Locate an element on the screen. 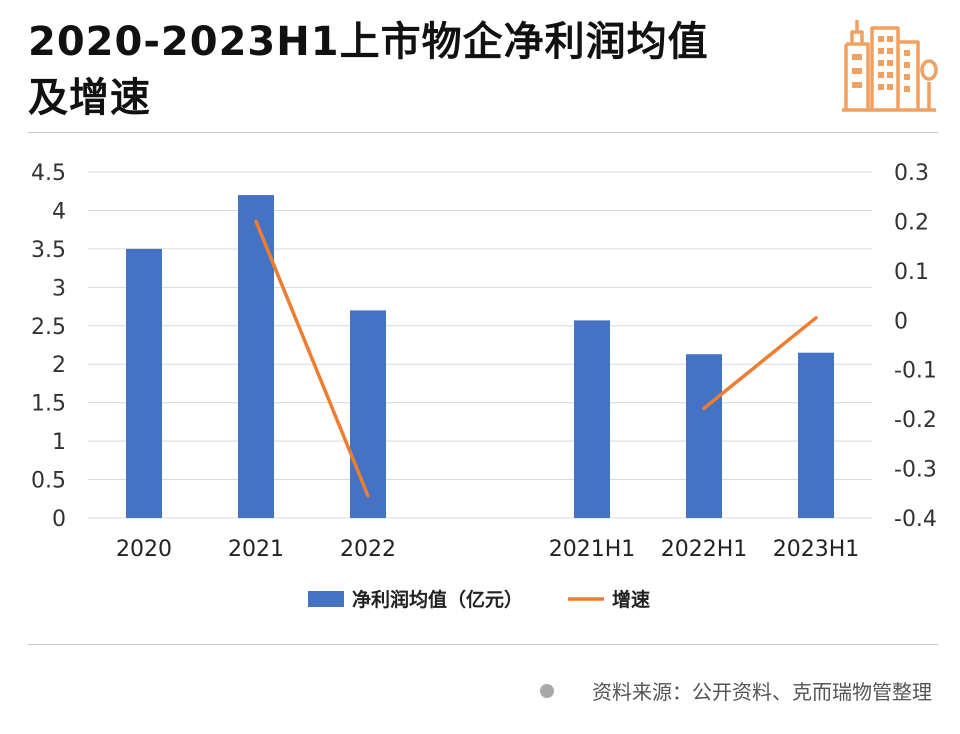 The image size is (960, 734). left-axis-tick: 0 is located at coordinates (59, 519).